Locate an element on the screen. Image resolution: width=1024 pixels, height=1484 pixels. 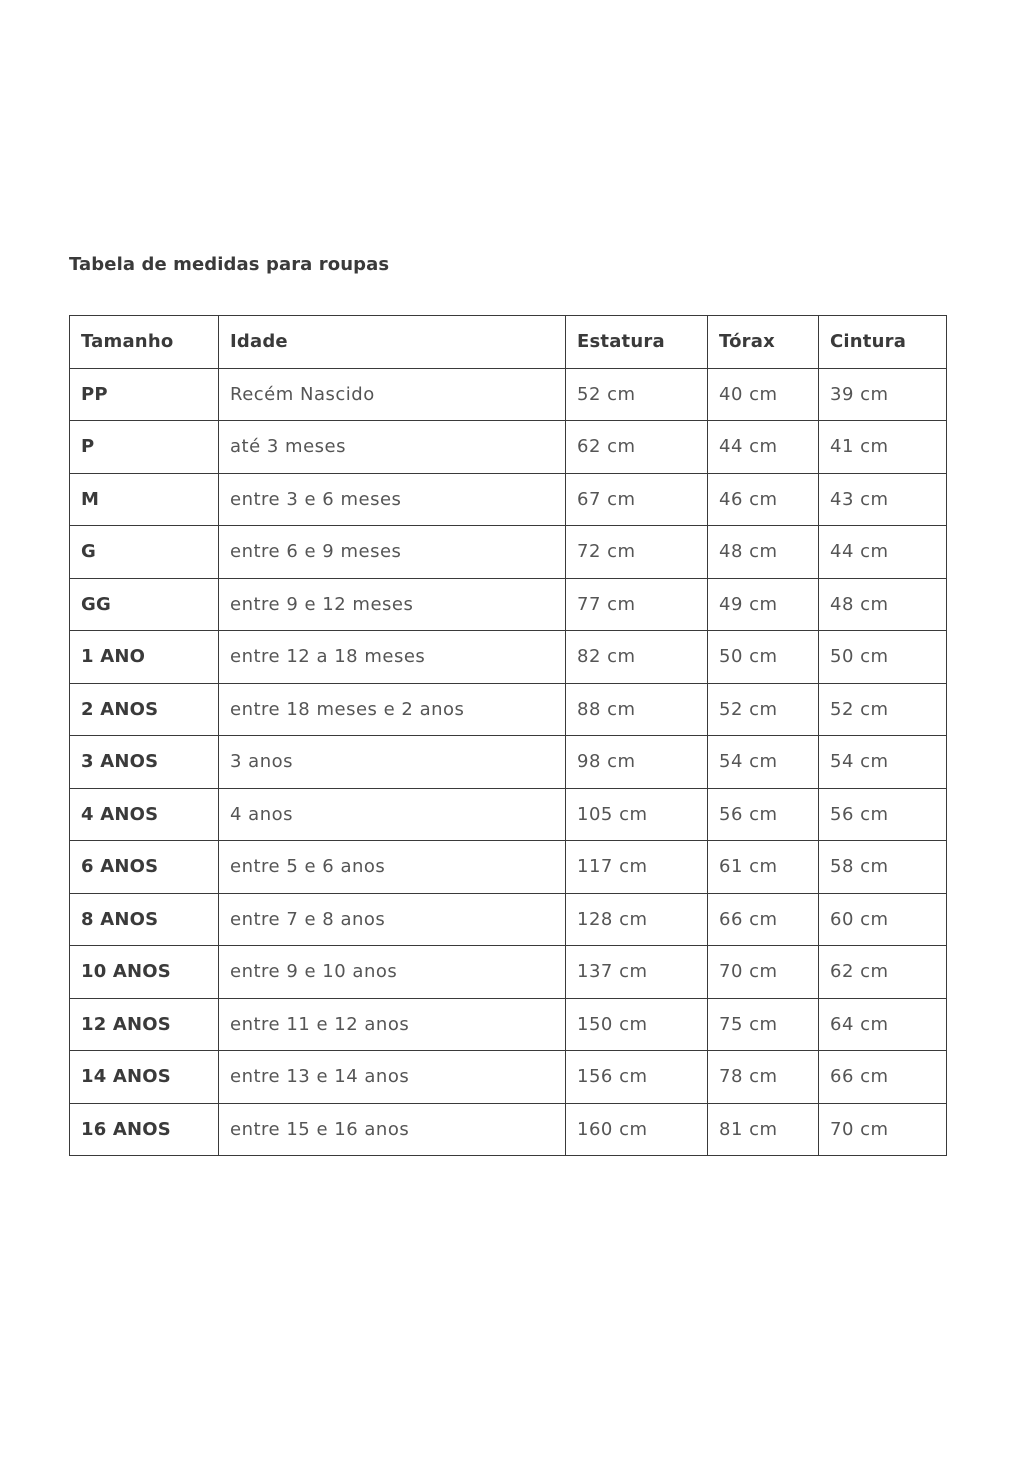
cell-idade: até 3 meses is located at coordinates (392, 447).